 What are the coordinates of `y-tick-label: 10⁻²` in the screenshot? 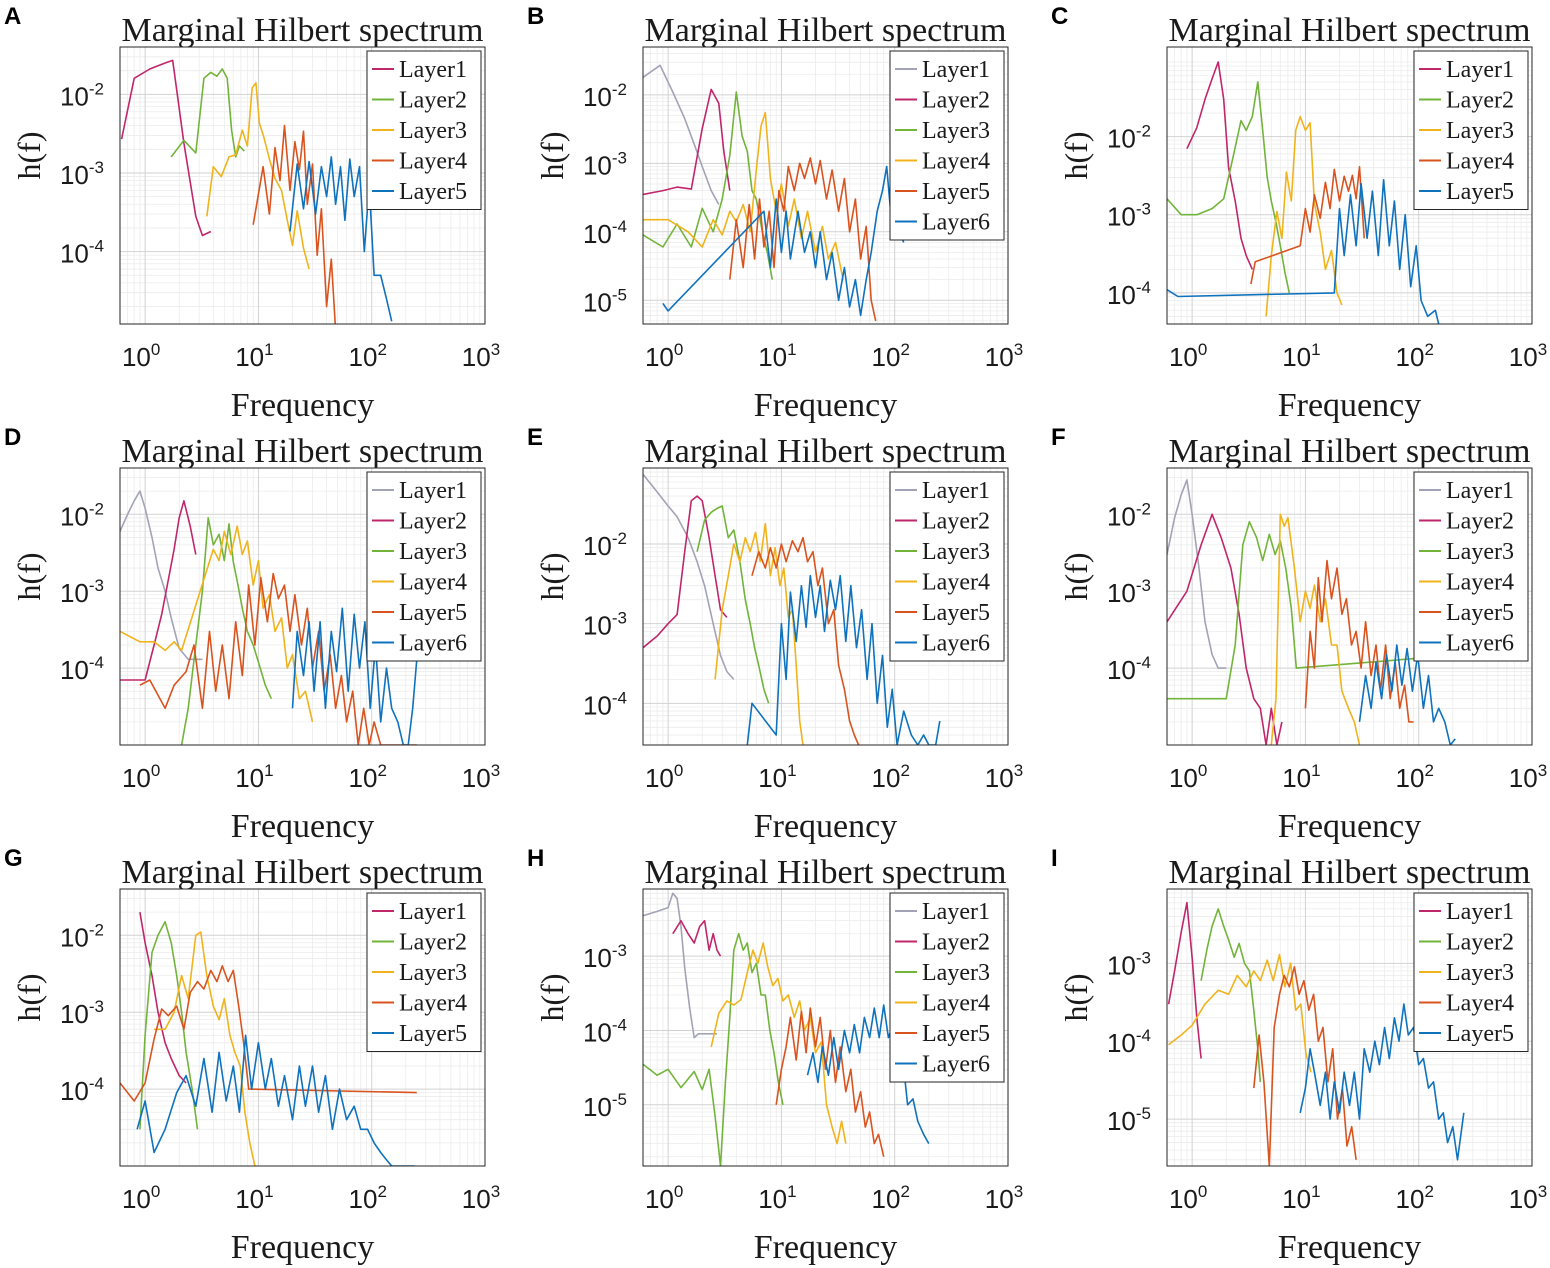 It's located at (82, 936).